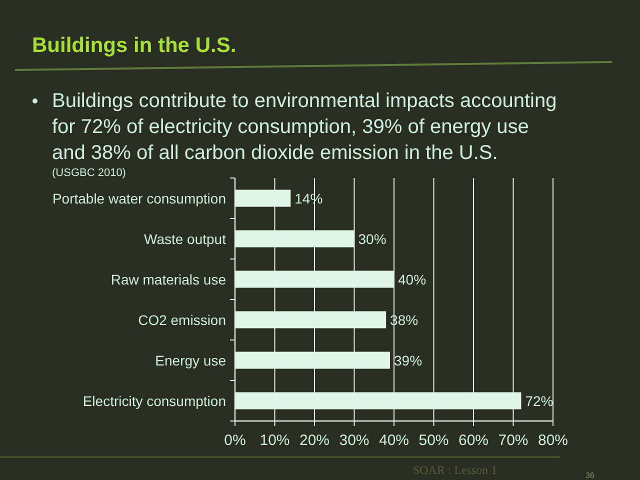 This screenshot has width=640, height=480. Describe the element at coordinates (154, 400) in the screenshot. I see `y-tick-label: Electricity consumption` at that location.